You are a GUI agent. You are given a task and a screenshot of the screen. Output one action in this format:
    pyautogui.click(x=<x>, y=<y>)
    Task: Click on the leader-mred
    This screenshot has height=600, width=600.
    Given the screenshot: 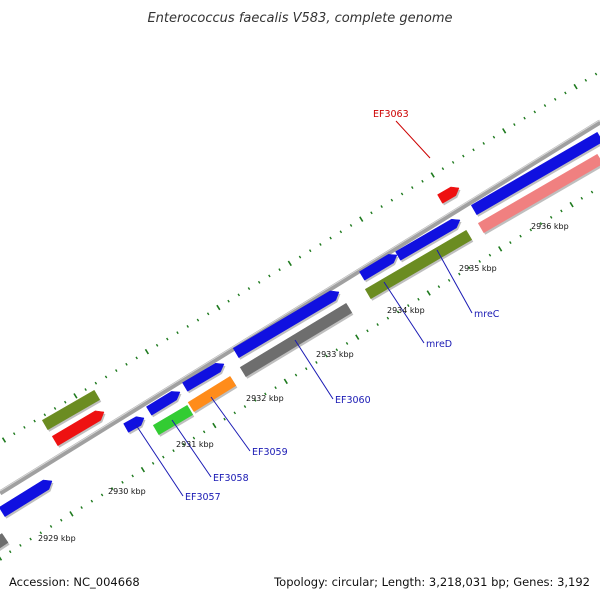 What is the action you would take?
    pyautogui.click(x=404, y=312)
    